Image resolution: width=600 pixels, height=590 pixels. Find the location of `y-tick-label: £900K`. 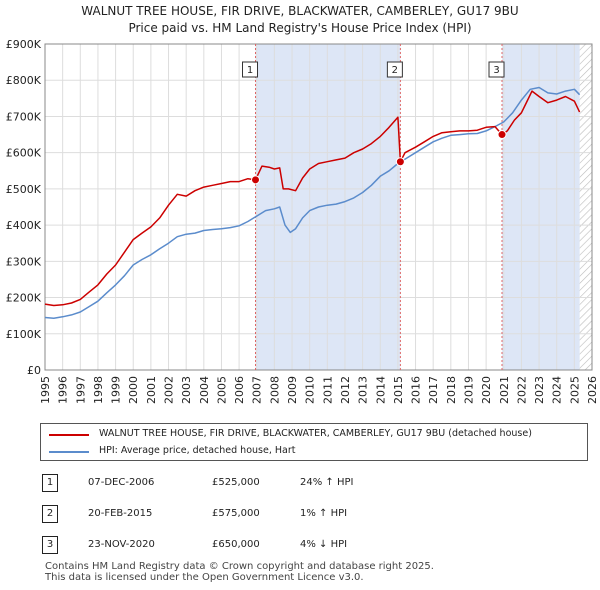

y-tick-label: £900K is located at coordinates (24, 44).